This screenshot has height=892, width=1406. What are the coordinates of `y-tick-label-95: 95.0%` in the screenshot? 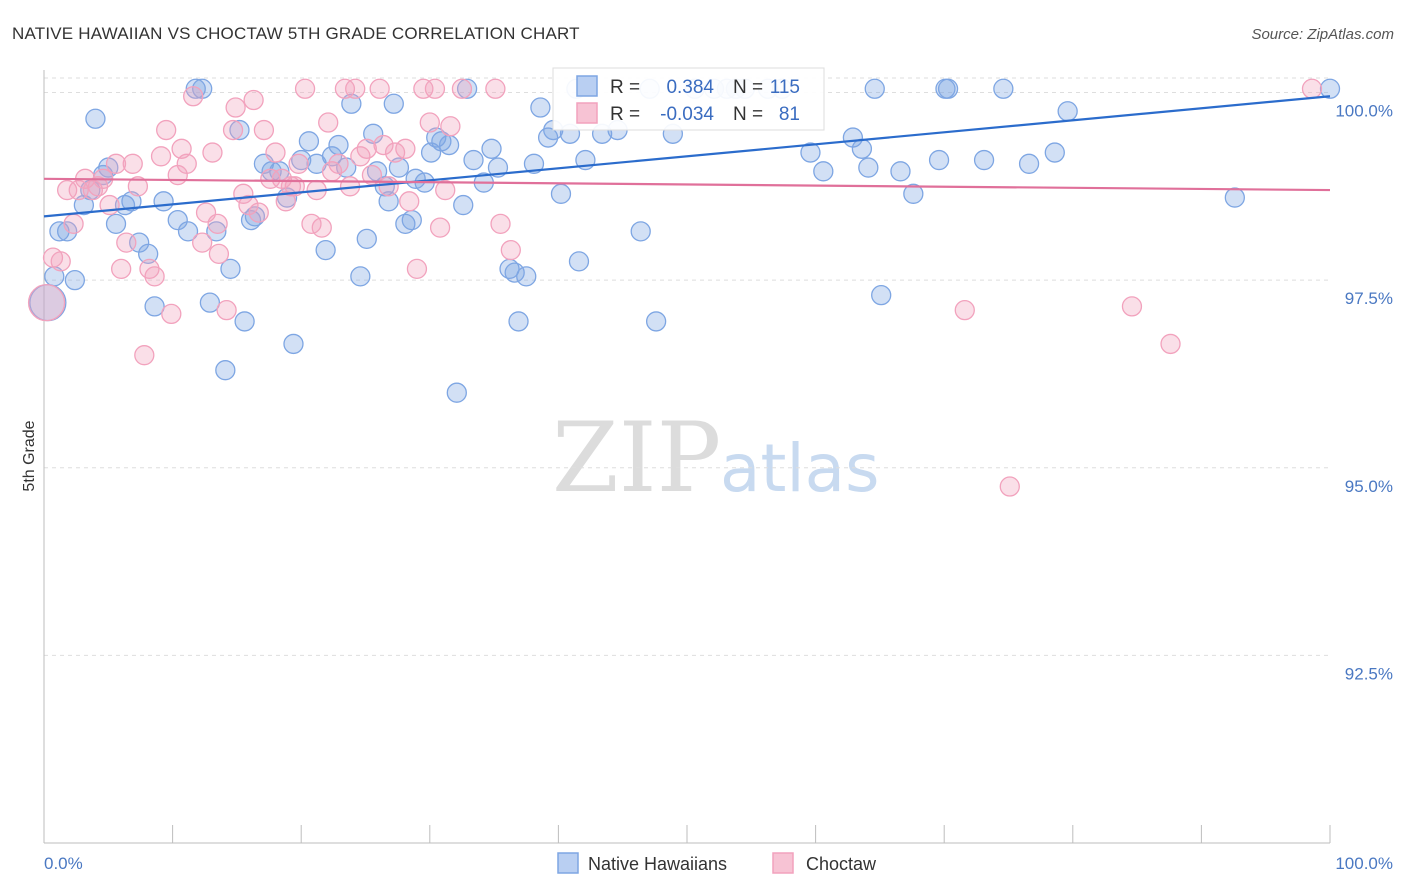 It's located at (1369, 486).